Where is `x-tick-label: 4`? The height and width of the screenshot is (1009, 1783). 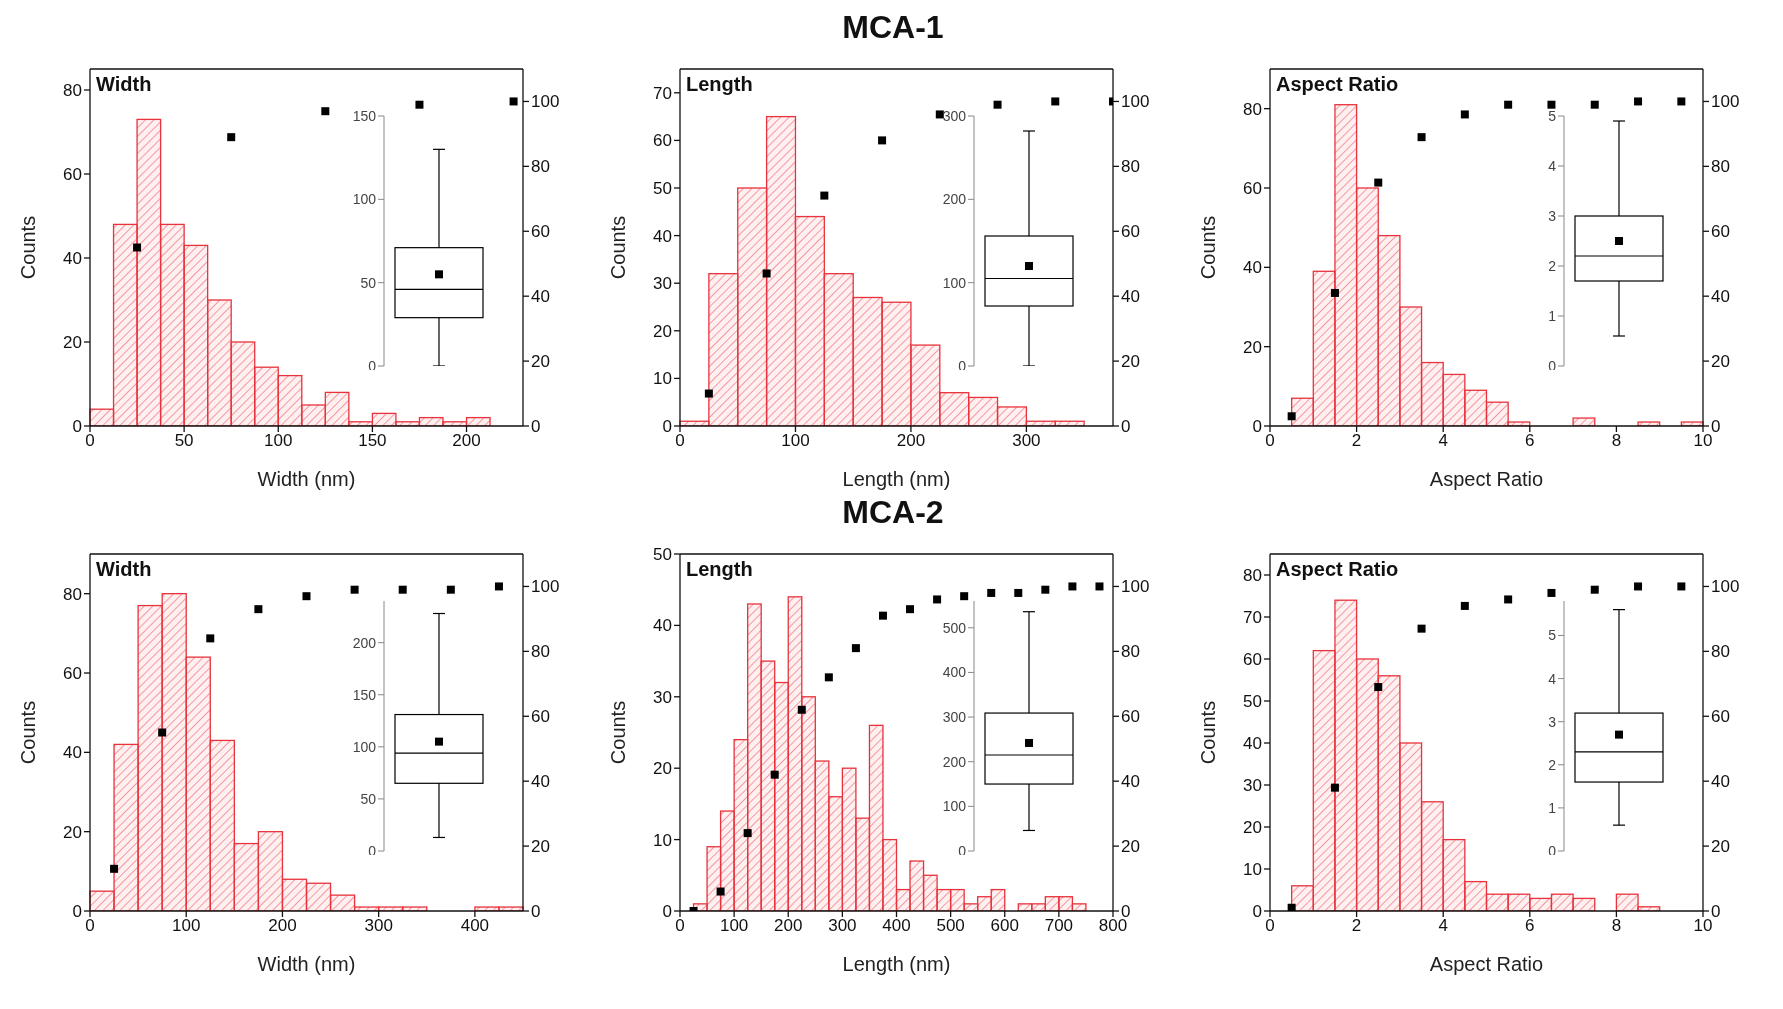
x-tick-label: 4 is located at coordinates (1443, 441).